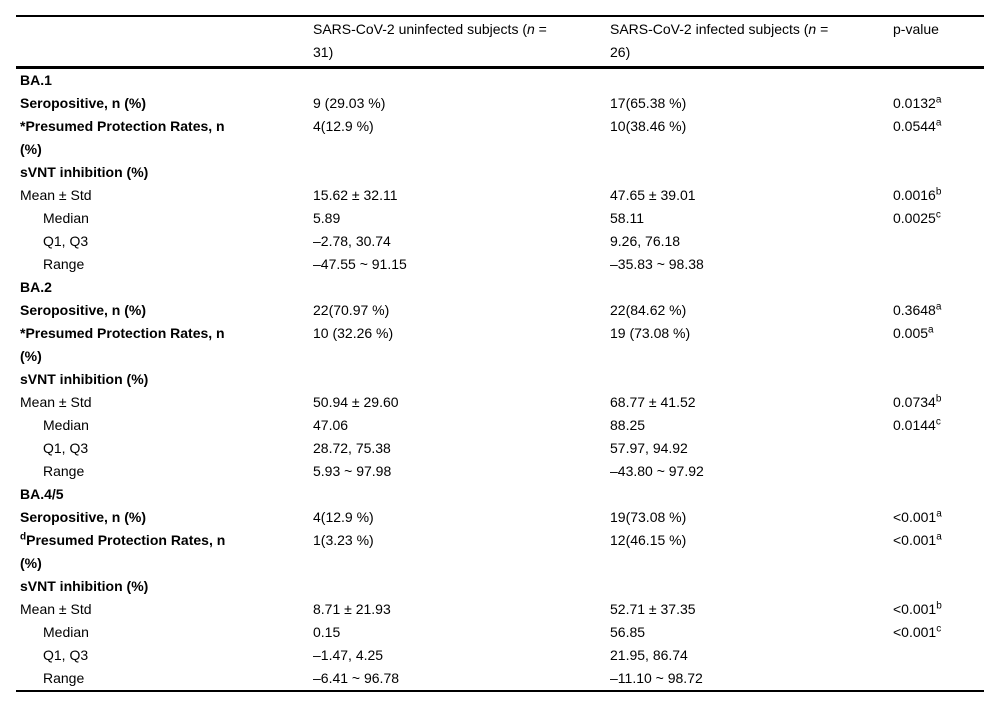  Describe the element at coordinates (84, 586) in the screenshot. I see `row-label-text: sVNT inhibition (%)` at that location.